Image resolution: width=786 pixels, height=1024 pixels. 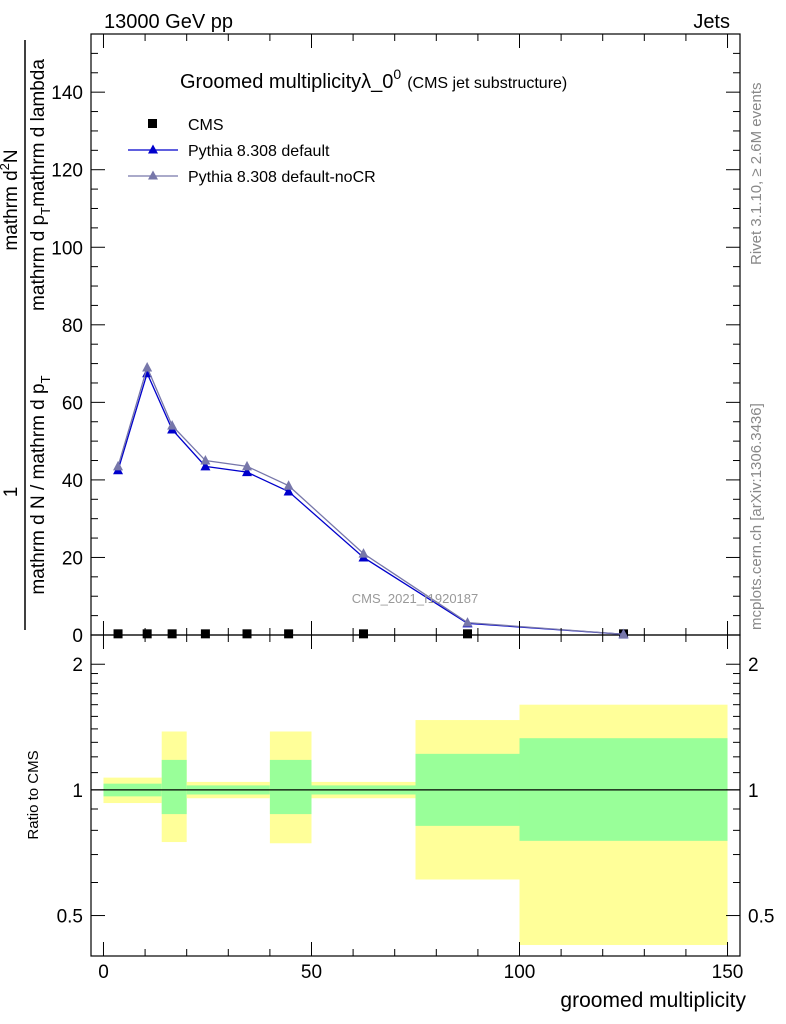 What do you see at coordinates (153, 149) in the screenshot?
I see `legend-marker-default` at bounding box center [153, 149].